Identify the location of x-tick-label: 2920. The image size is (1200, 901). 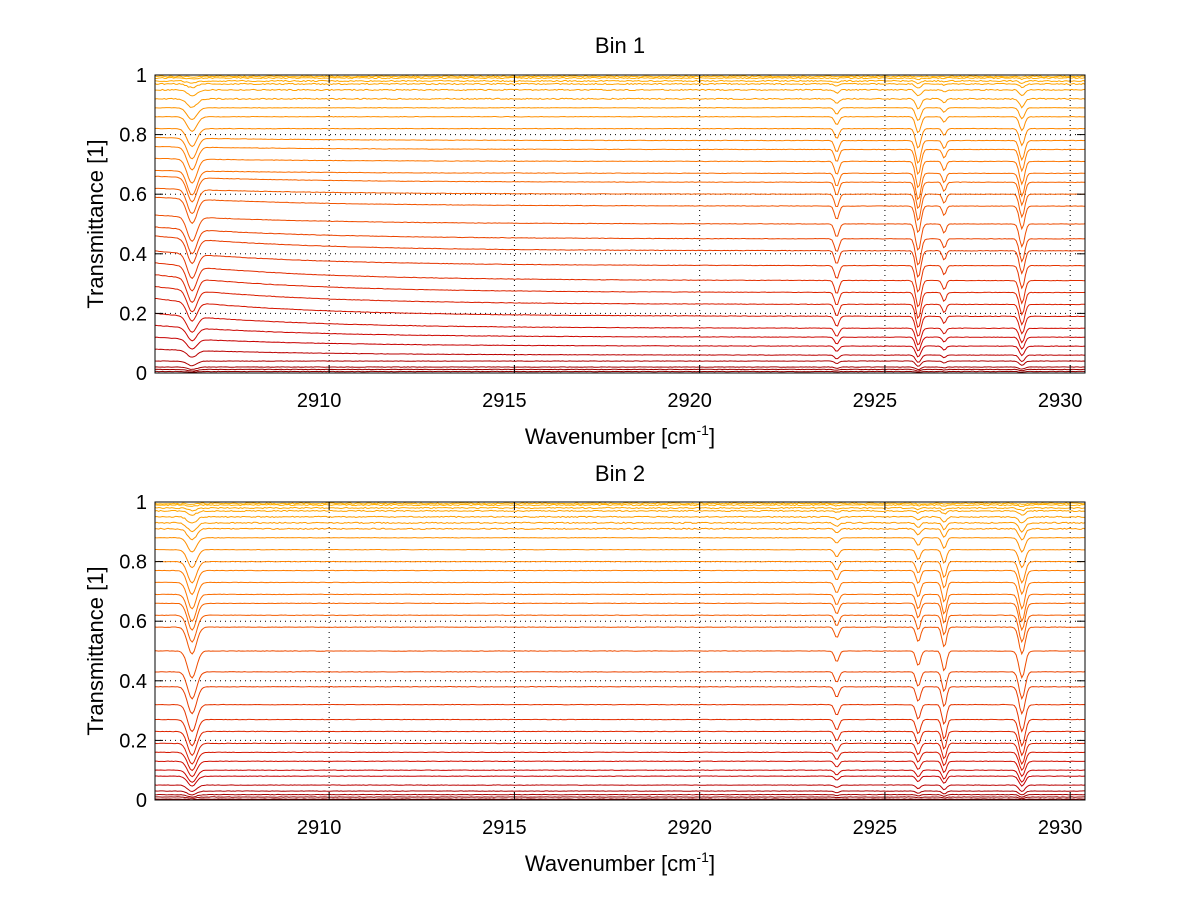
(689, 828).